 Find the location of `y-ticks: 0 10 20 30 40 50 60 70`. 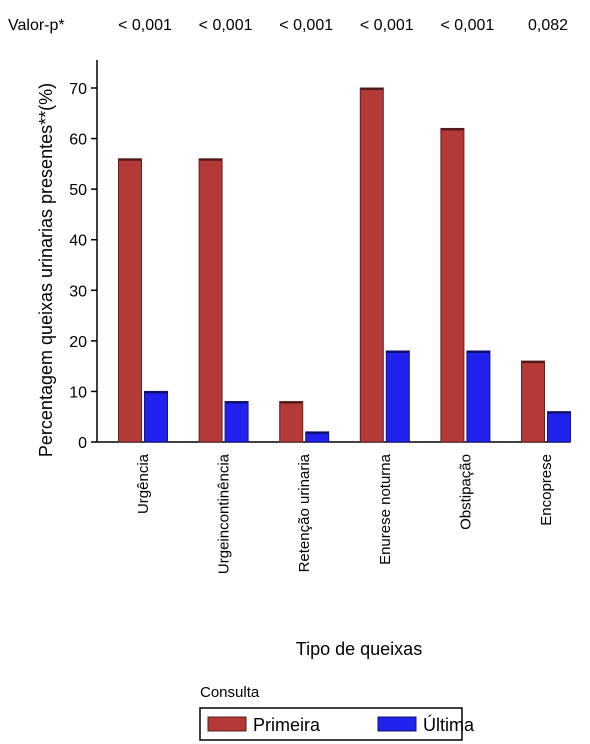

y-ticks: 0 10 20 30 40 50 60 70 is located at coordinates (83, 266).